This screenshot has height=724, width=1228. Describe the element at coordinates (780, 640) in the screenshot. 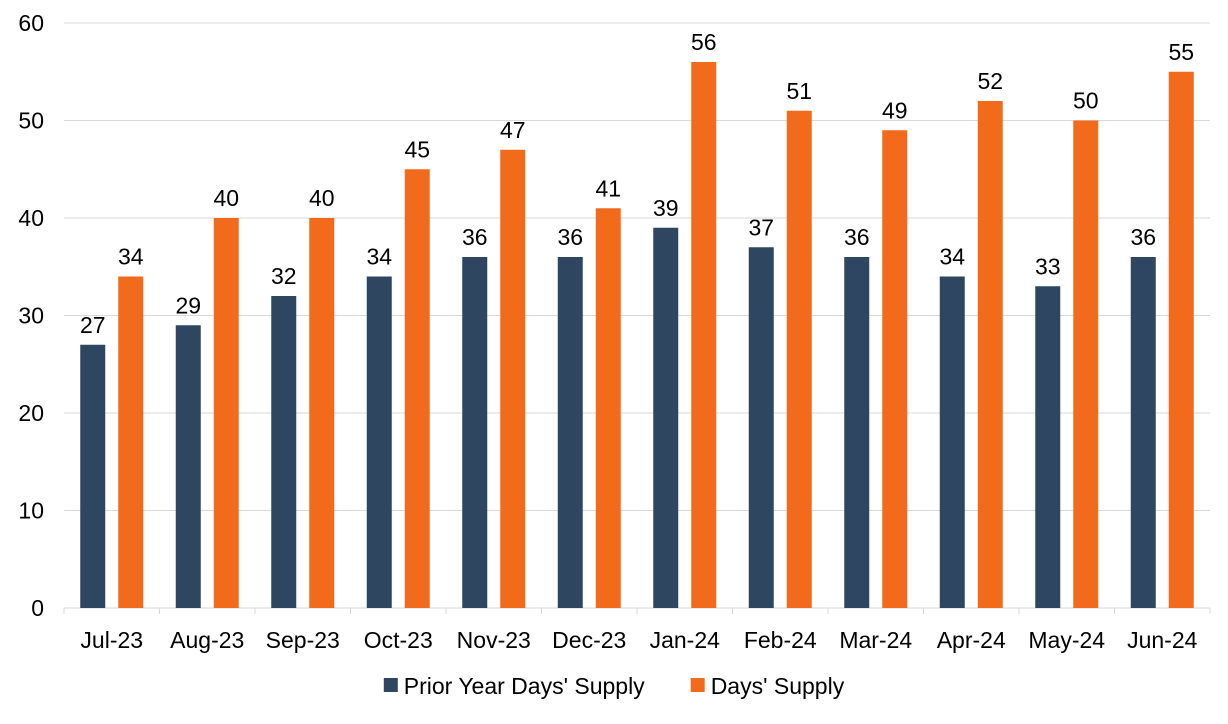

I see `x-category-label: Feb-24` at that location.